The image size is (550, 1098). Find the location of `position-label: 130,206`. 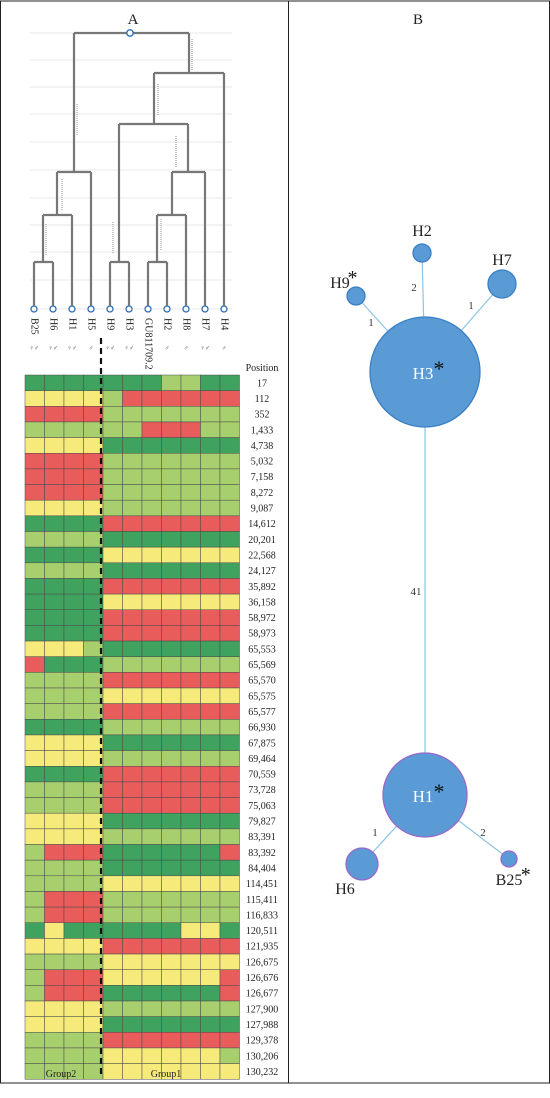

position-label: 130,206 is located at coordinates (262, 1056).